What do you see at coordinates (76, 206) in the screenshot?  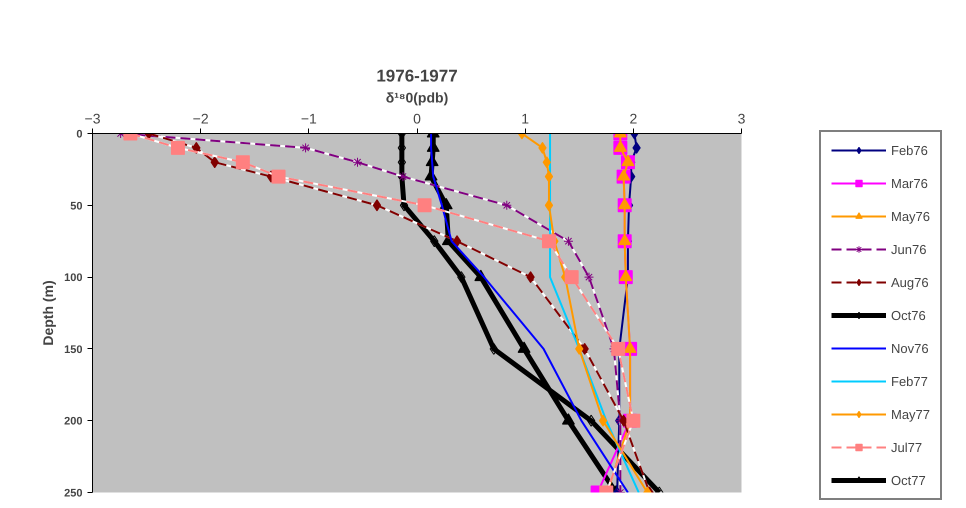 I see `y-tick-label: 50` at bounding box center [76, 206].